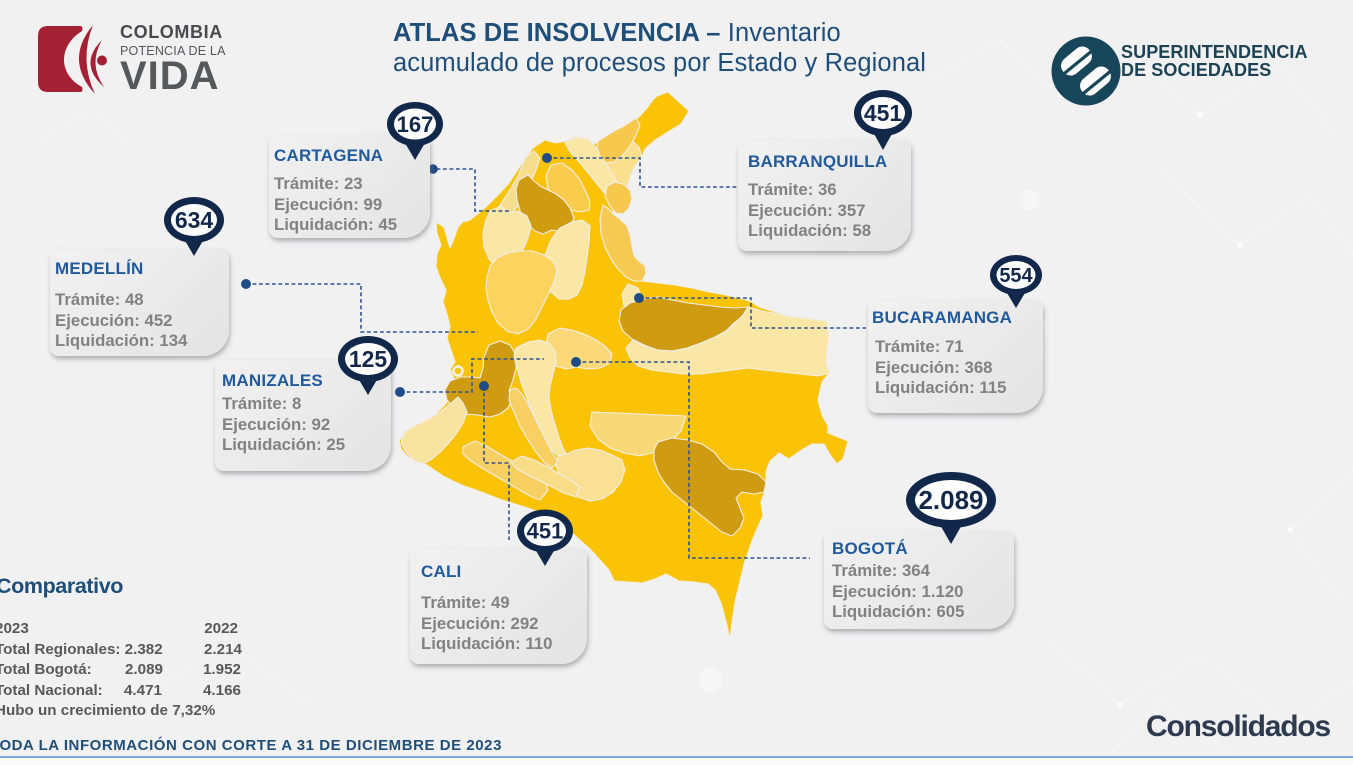 The image size is (1353, 765). Describe the element at coordinates (1016, 276) in the screenshot. I see `svg-text: 554` at that location.